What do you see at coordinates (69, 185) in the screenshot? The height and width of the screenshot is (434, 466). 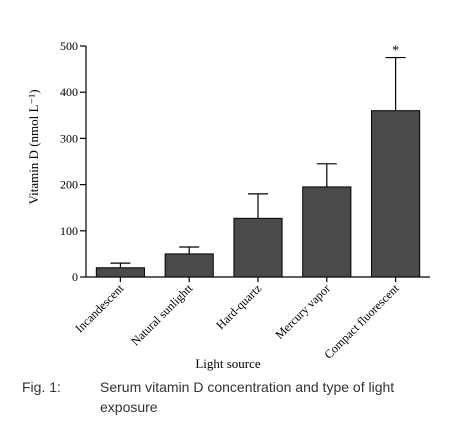 I see `y-tick-label: 200` at bounding box center [69, 185].